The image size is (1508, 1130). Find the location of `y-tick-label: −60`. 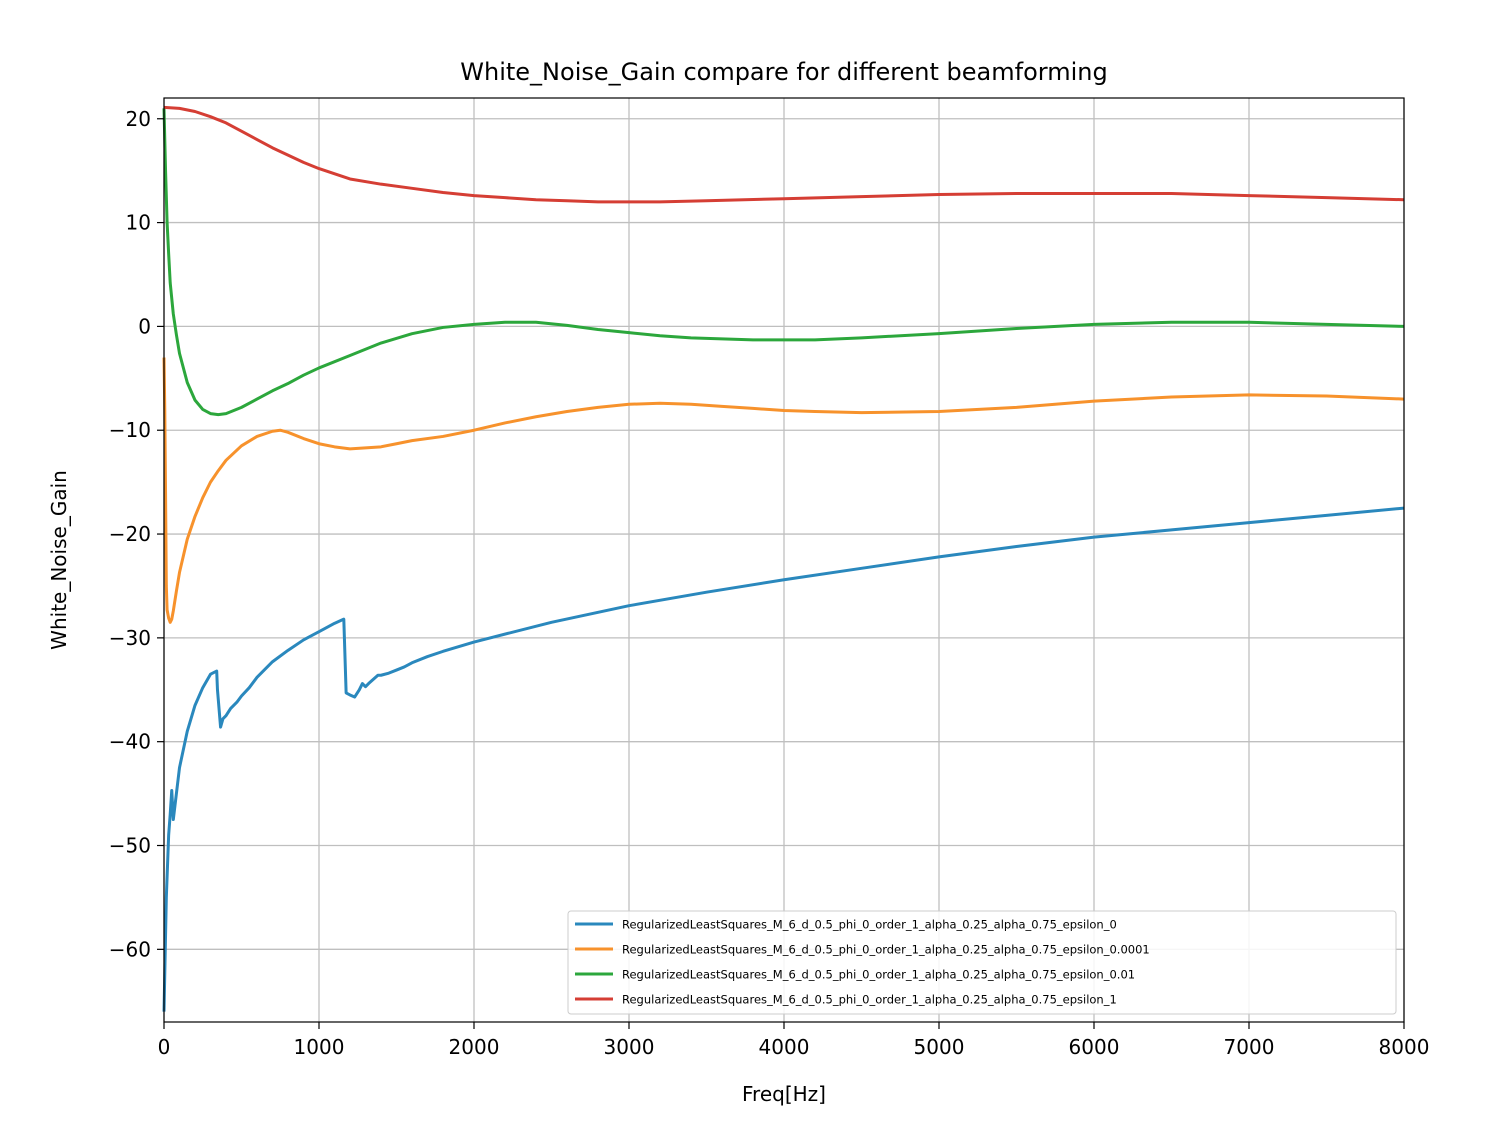

y-tick-label: −60 is located at coordinates (130, 949).